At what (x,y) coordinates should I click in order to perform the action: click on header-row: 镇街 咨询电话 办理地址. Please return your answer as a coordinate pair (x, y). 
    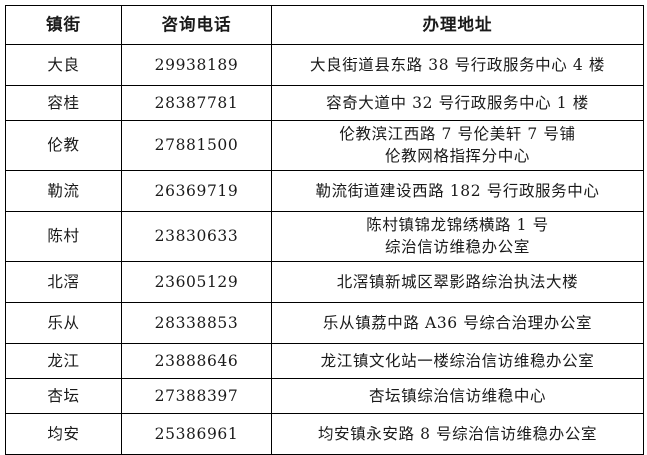
    Looking at the image, I should click on (324, 25).